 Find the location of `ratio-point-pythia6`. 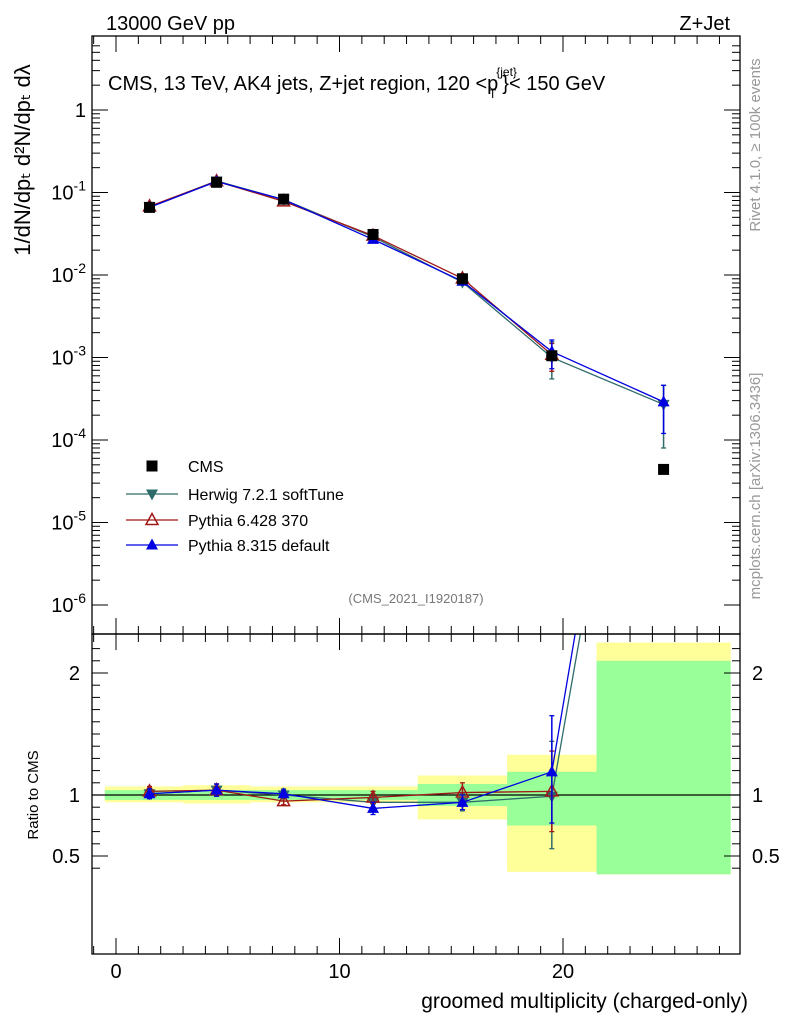

ratio-point-pythia6 is located at coordinates (283, 800).